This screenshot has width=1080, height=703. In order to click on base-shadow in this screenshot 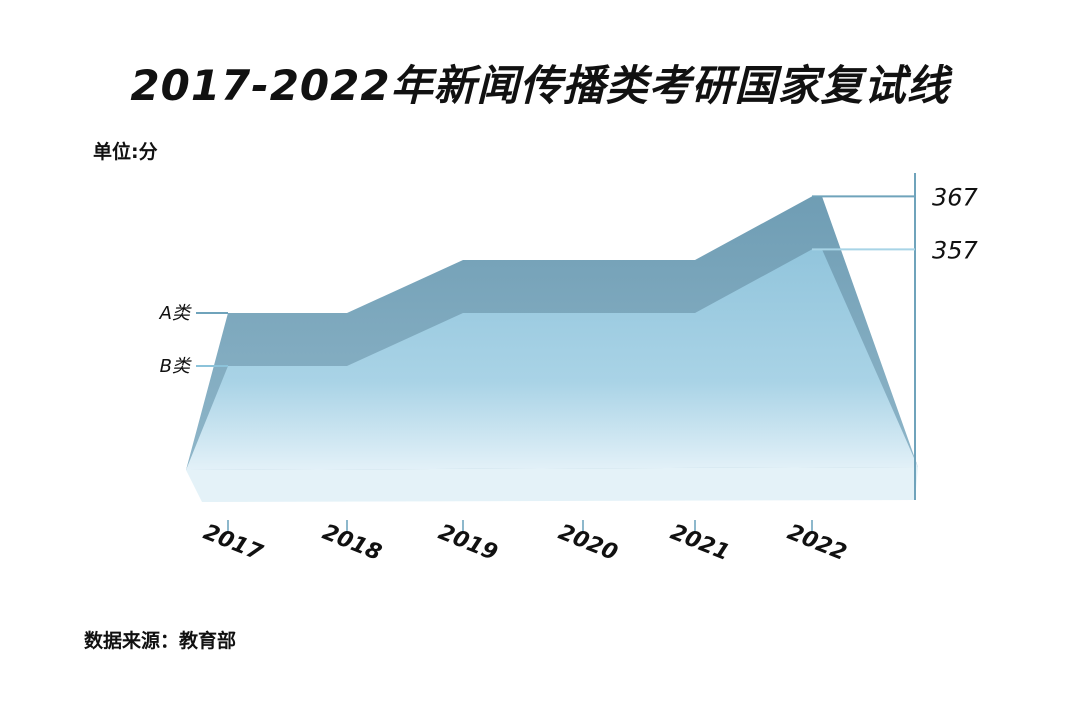, I will do `click(552, 484)`.